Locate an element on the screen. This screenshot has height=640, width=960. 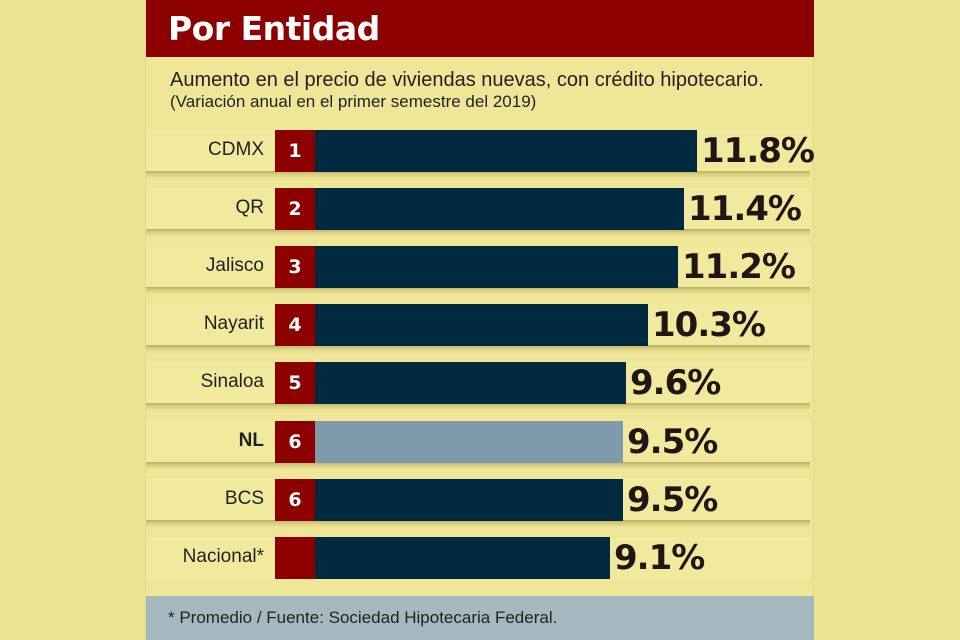
bar-row: Sinaloa 5 9.6% is located at coordinates (478, 386).